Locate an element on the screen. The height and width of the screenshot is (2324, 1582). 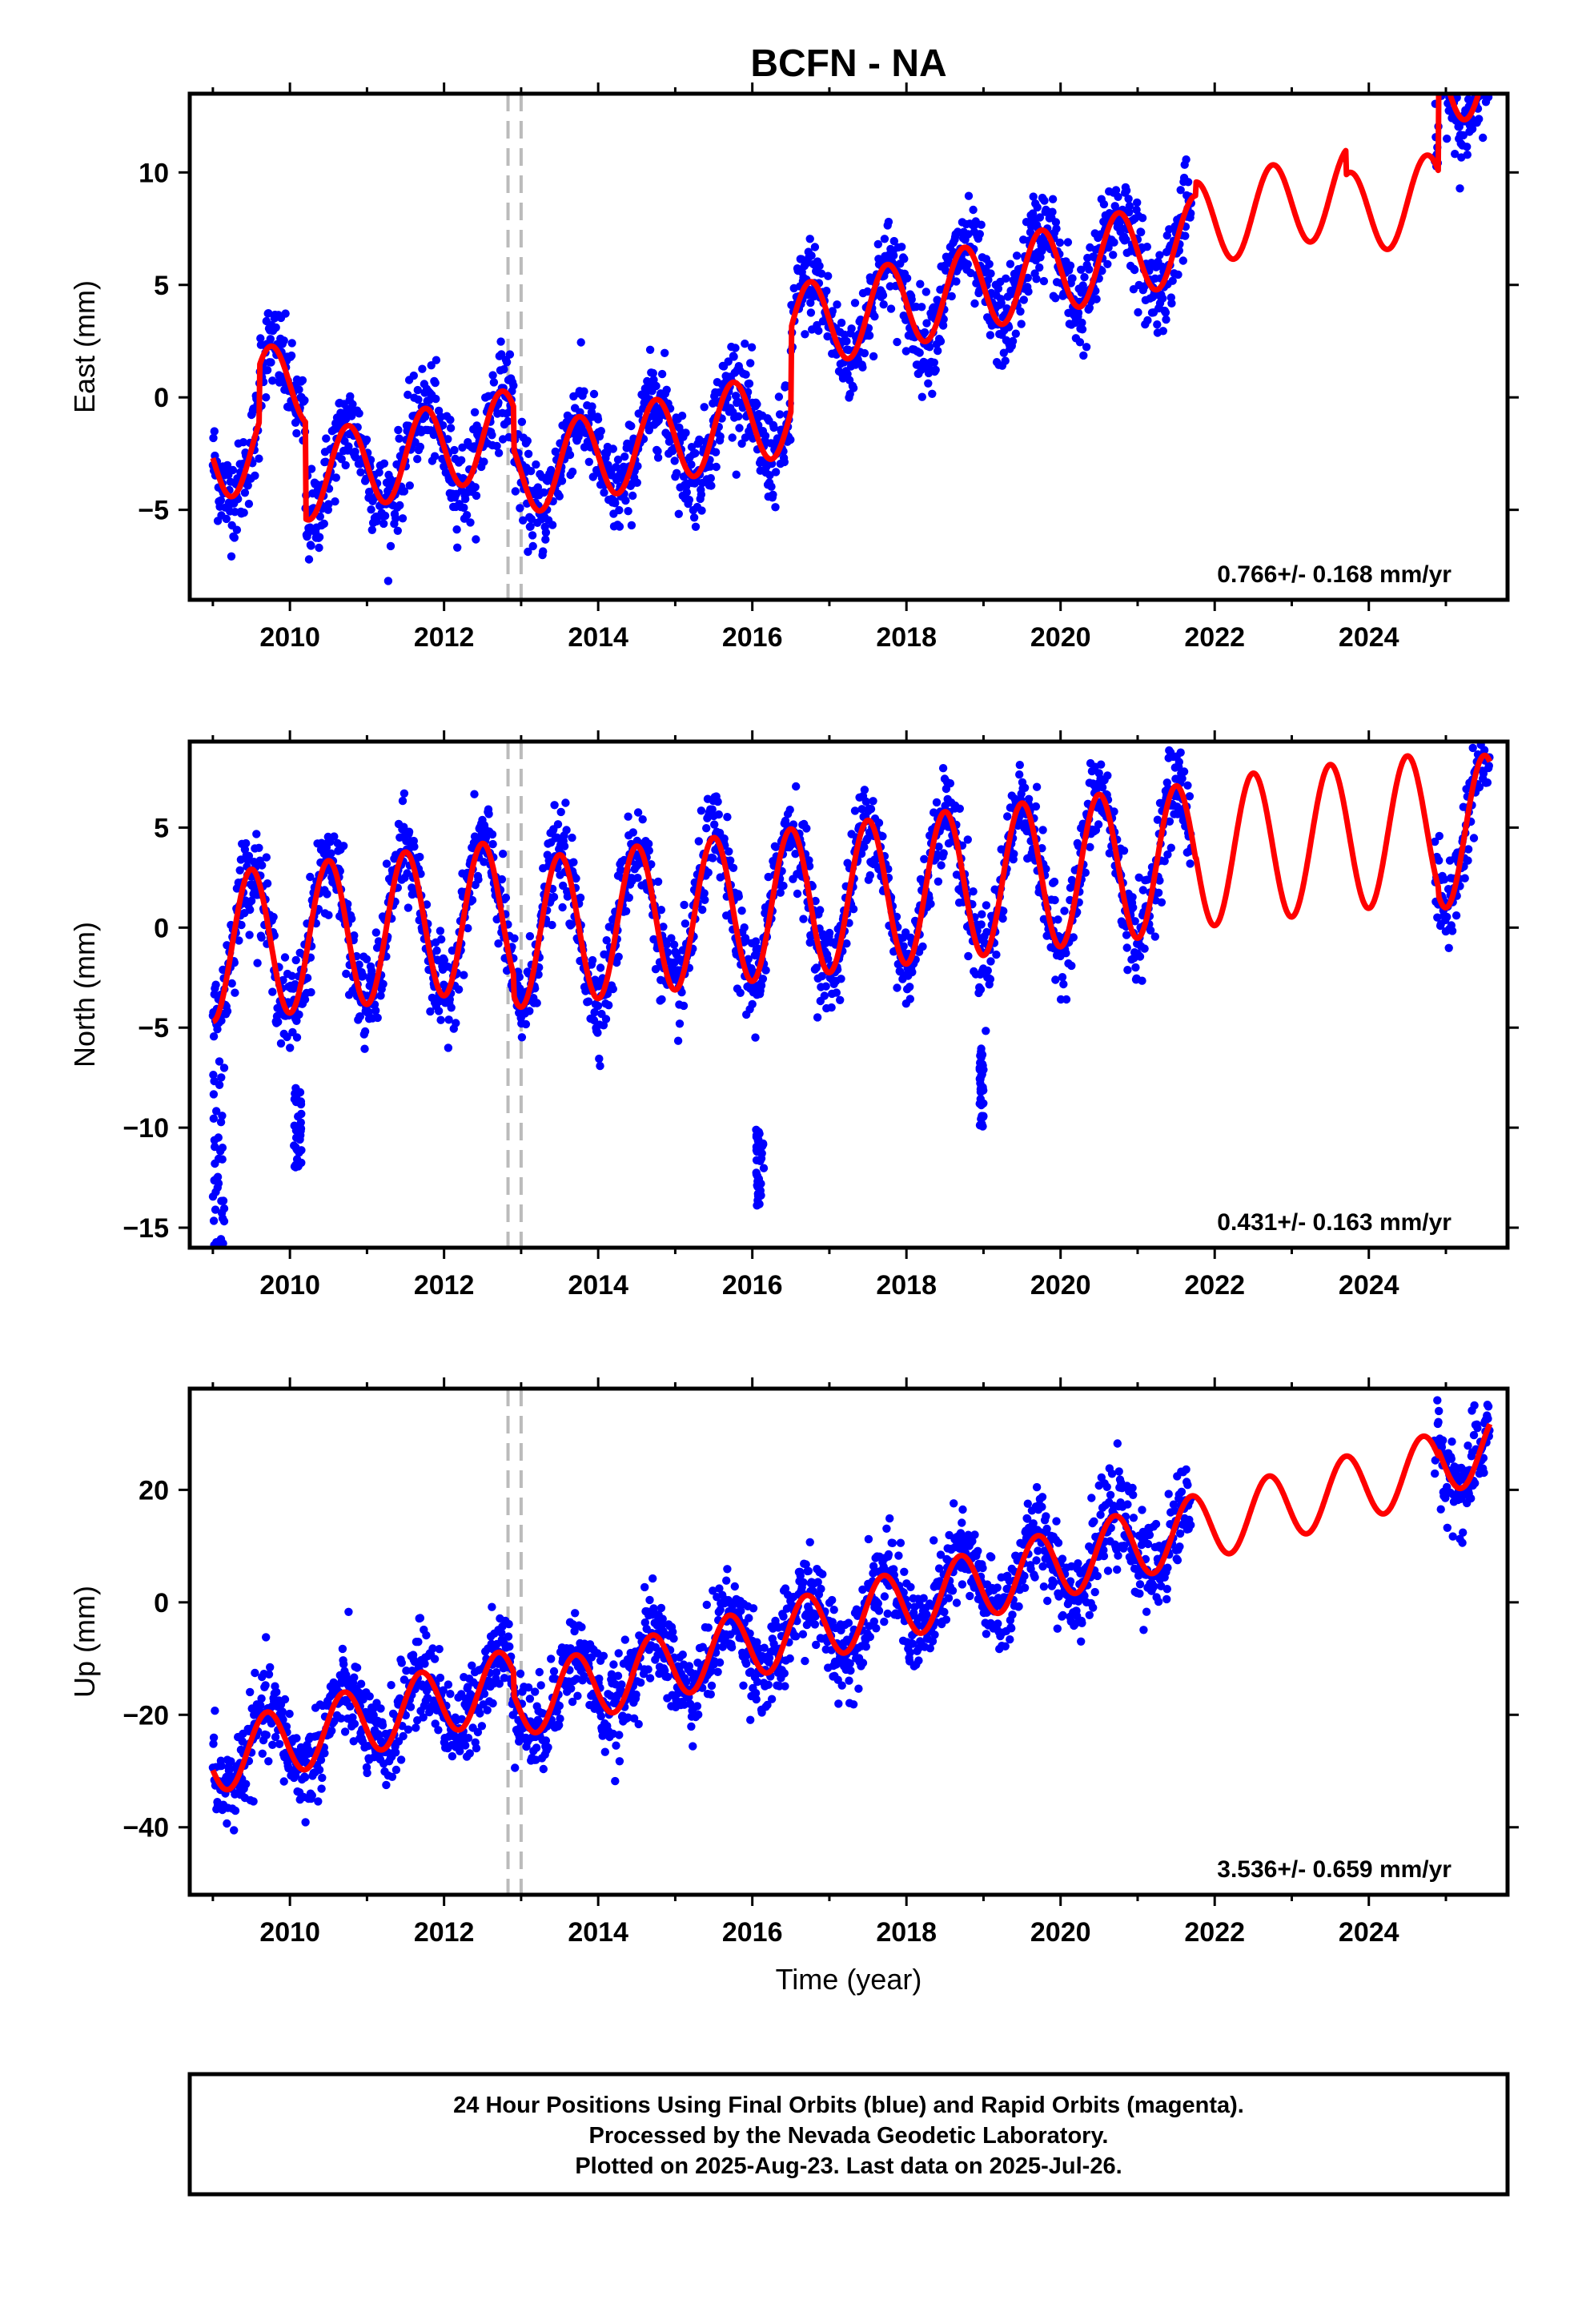
y-tick-label: 0 is located at coordinates (161, 928).